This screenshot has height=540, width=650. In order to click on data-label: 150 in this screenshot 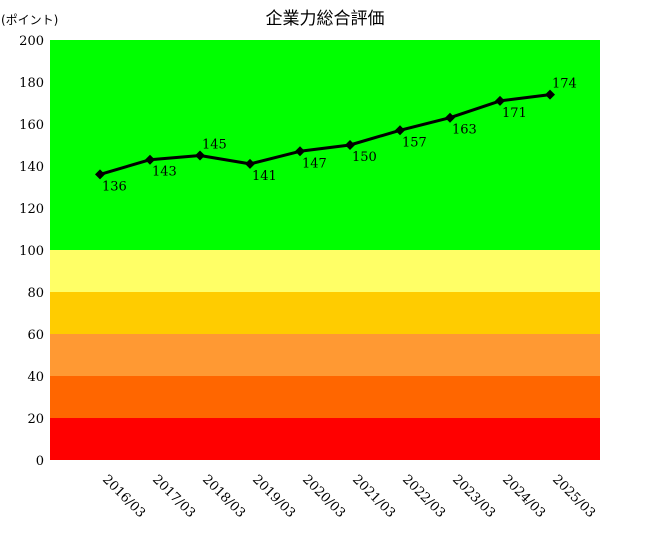, I will do `click(364, 157)`.